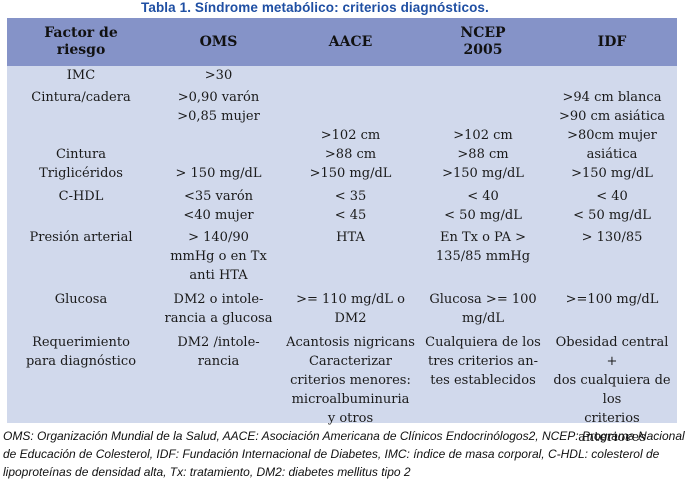  Describe the element at coordinates (218, 256) in the screenshot. I see `cell-oms: > 140/90 mmHg o en Tx anti HTA` at that location.